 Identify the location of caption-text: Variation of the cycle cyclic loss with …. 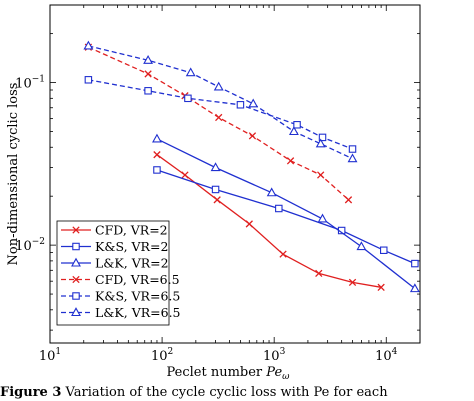
(224, 392).